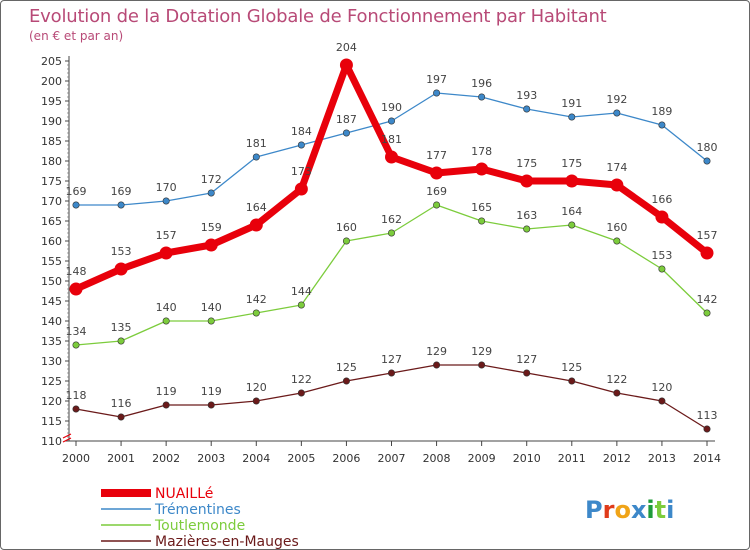 The height and width of the screenshot is (550, 750). What do you see at coordinates (121, 403) in the screenshot?
I see `data-label: 116` at bounding box center [121, 403].